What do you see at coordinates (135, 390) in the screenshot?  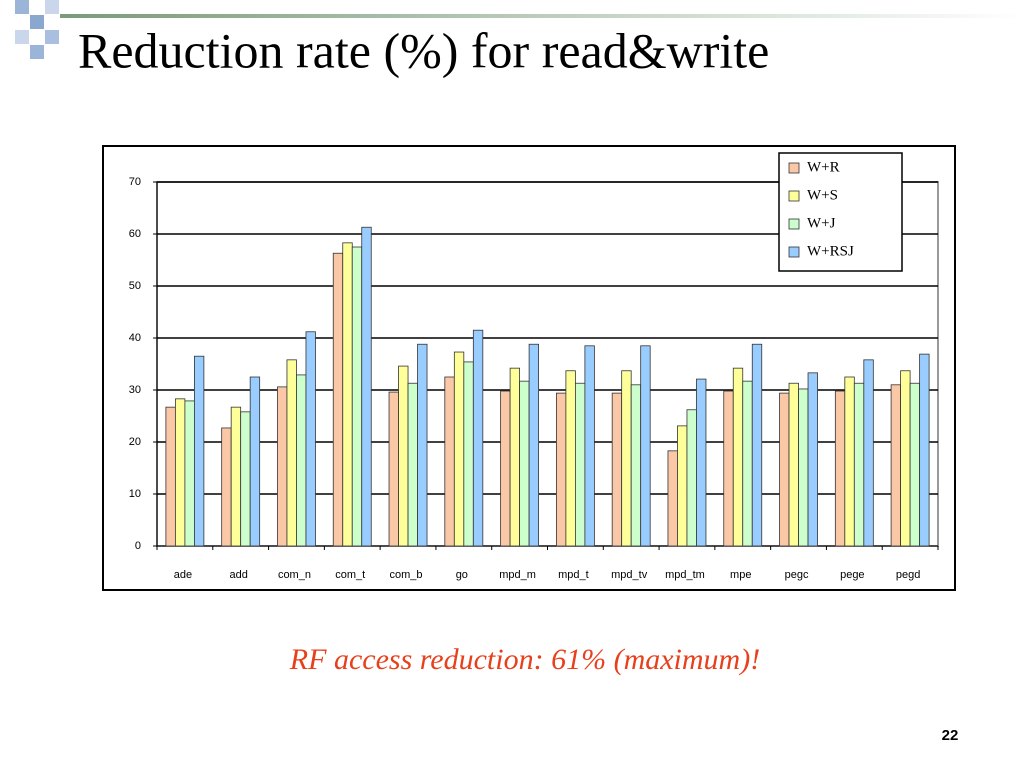 I see `y-tick-label: 30` at bounding box center [135, 390].